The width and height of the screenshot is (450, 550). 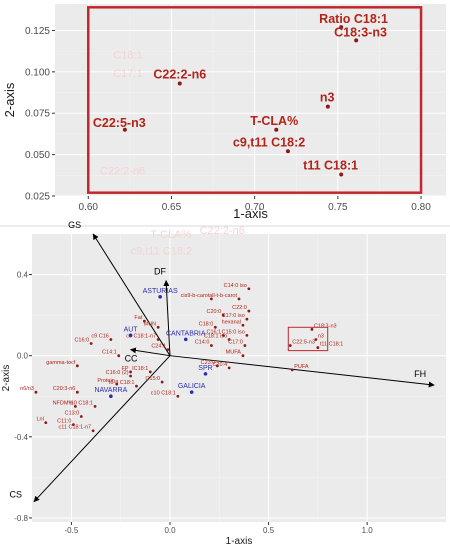 What do you see at coordinates (99, 336) in the screenshot?
I see `variable-label-c9-c16: c9 C16` at bounding box center [99, 336].